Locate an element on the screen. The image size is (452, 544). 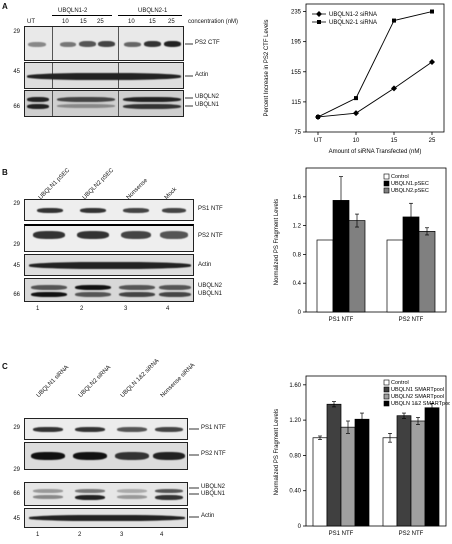
panel-a-label: A is located at coordinates (5, 6).